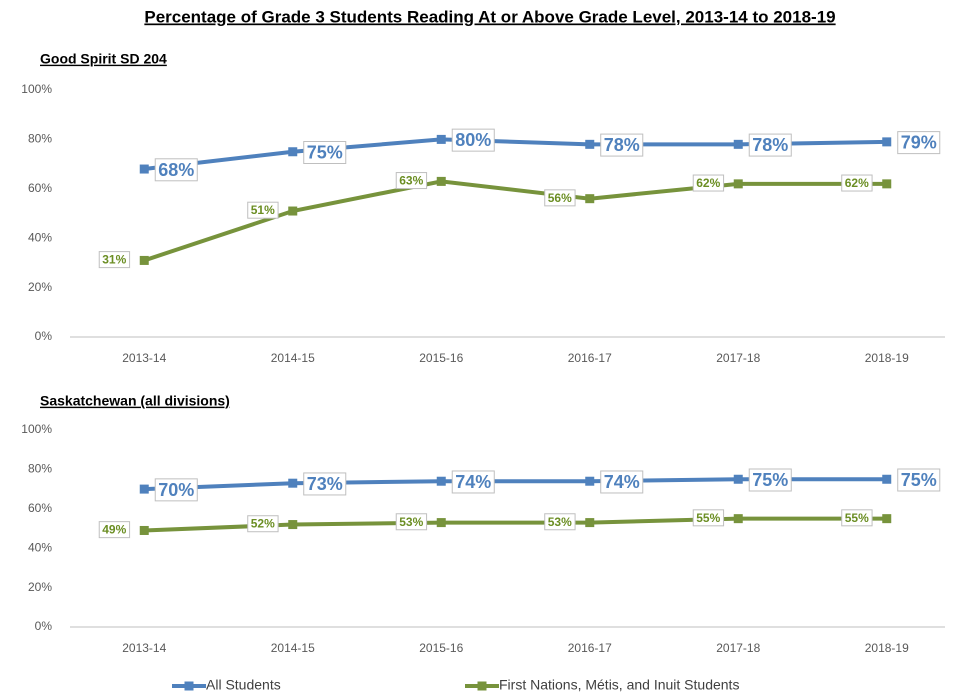  I want to click on data-label-text: 68%, so click(176, 170).